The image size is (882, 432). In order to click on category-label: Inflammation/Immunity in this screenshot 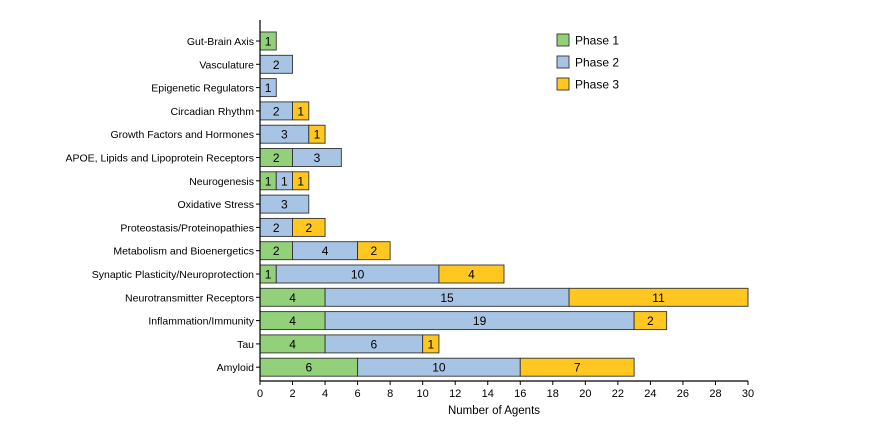, I will do `click(201, 322)`.